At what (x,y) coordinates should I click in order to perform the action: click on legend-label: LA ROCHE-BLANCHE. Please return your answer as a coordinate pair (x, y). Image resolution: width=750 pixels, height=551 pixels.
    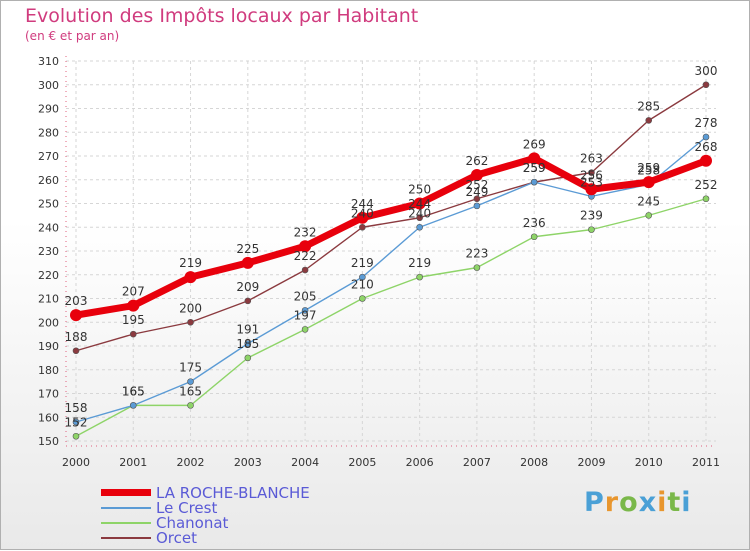
    Looking at the image, I should click on (233, 493).